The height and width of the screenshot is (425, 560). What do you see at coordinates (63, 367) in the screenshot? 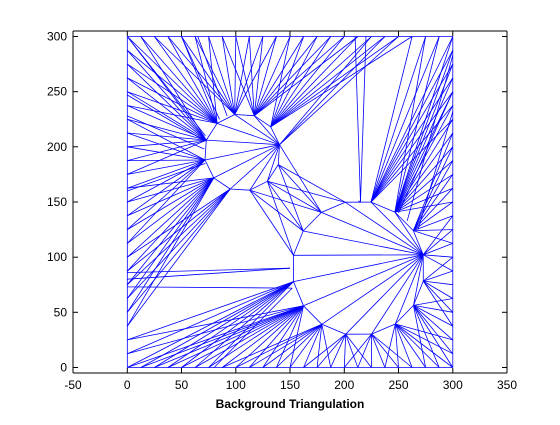
I see `y-tick-label: 0` at bounding box center [63, 367].